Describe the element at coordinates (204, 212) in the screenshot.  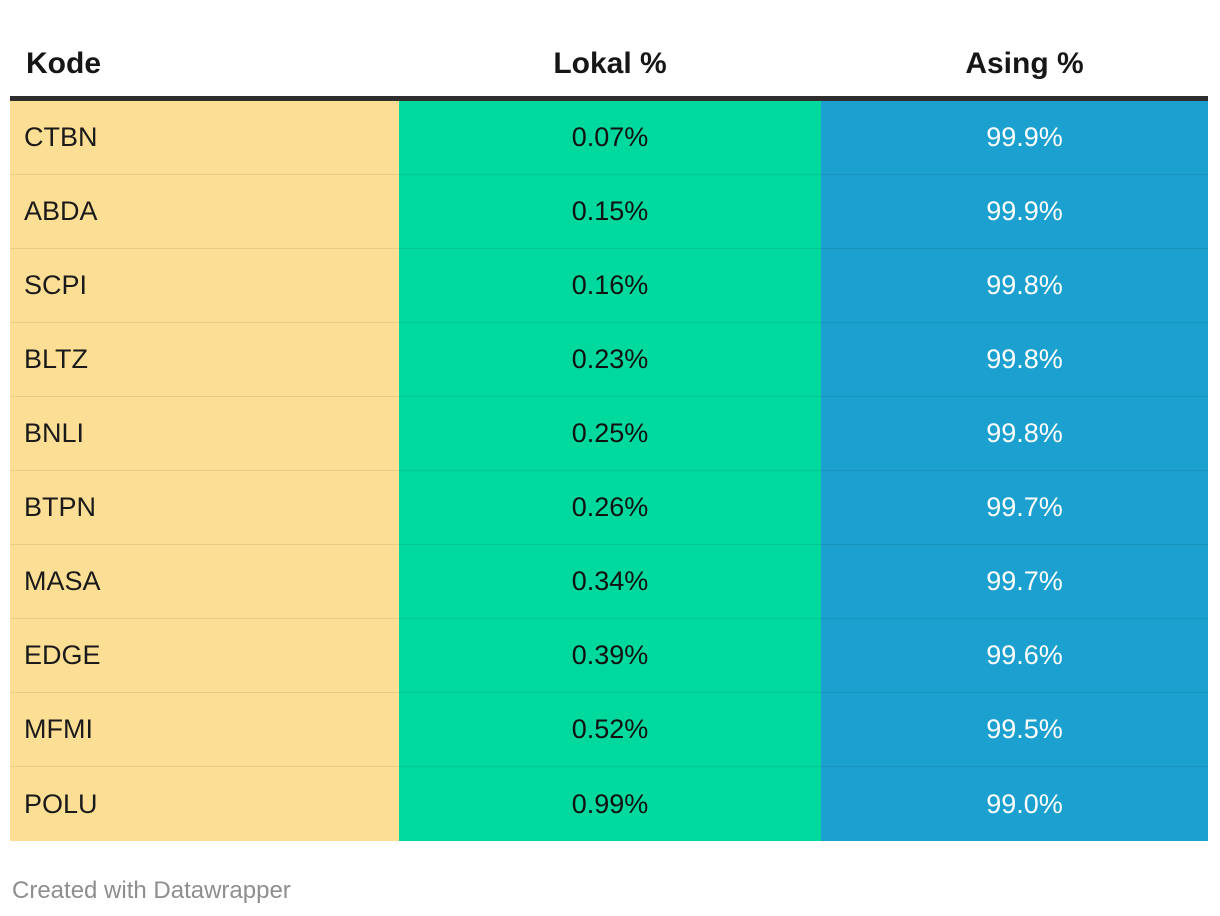
I see `cell-kode: ABDA` at that location.